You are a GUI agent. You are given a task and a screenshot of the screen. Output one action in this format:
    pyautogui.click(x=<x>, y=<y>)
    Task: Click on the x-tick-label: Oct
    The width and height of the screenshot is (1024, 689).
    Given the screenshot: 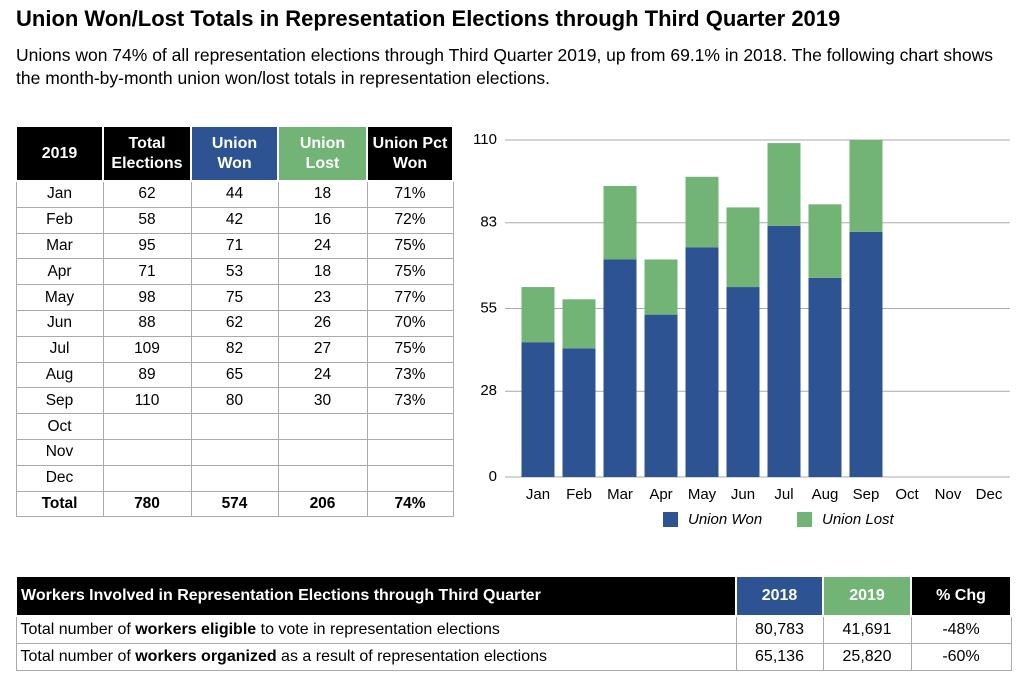 What is the action you would take?
    pyautogui.click(x=907, y=494)
    